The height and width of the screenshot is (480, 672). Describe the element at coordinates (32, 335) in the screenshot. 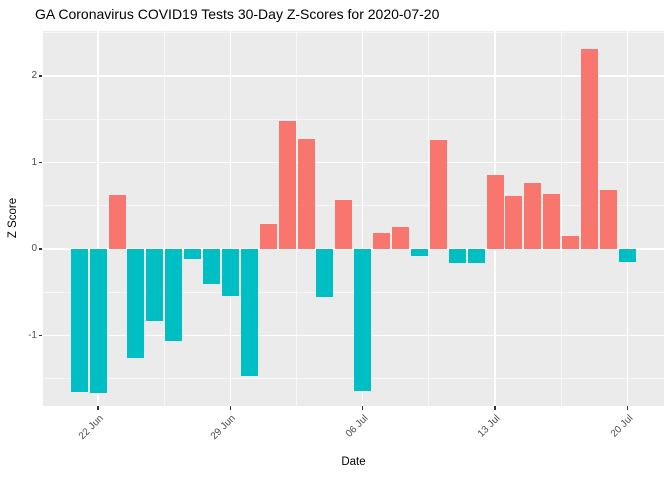

I see `y-tick-label: -1` at that location.